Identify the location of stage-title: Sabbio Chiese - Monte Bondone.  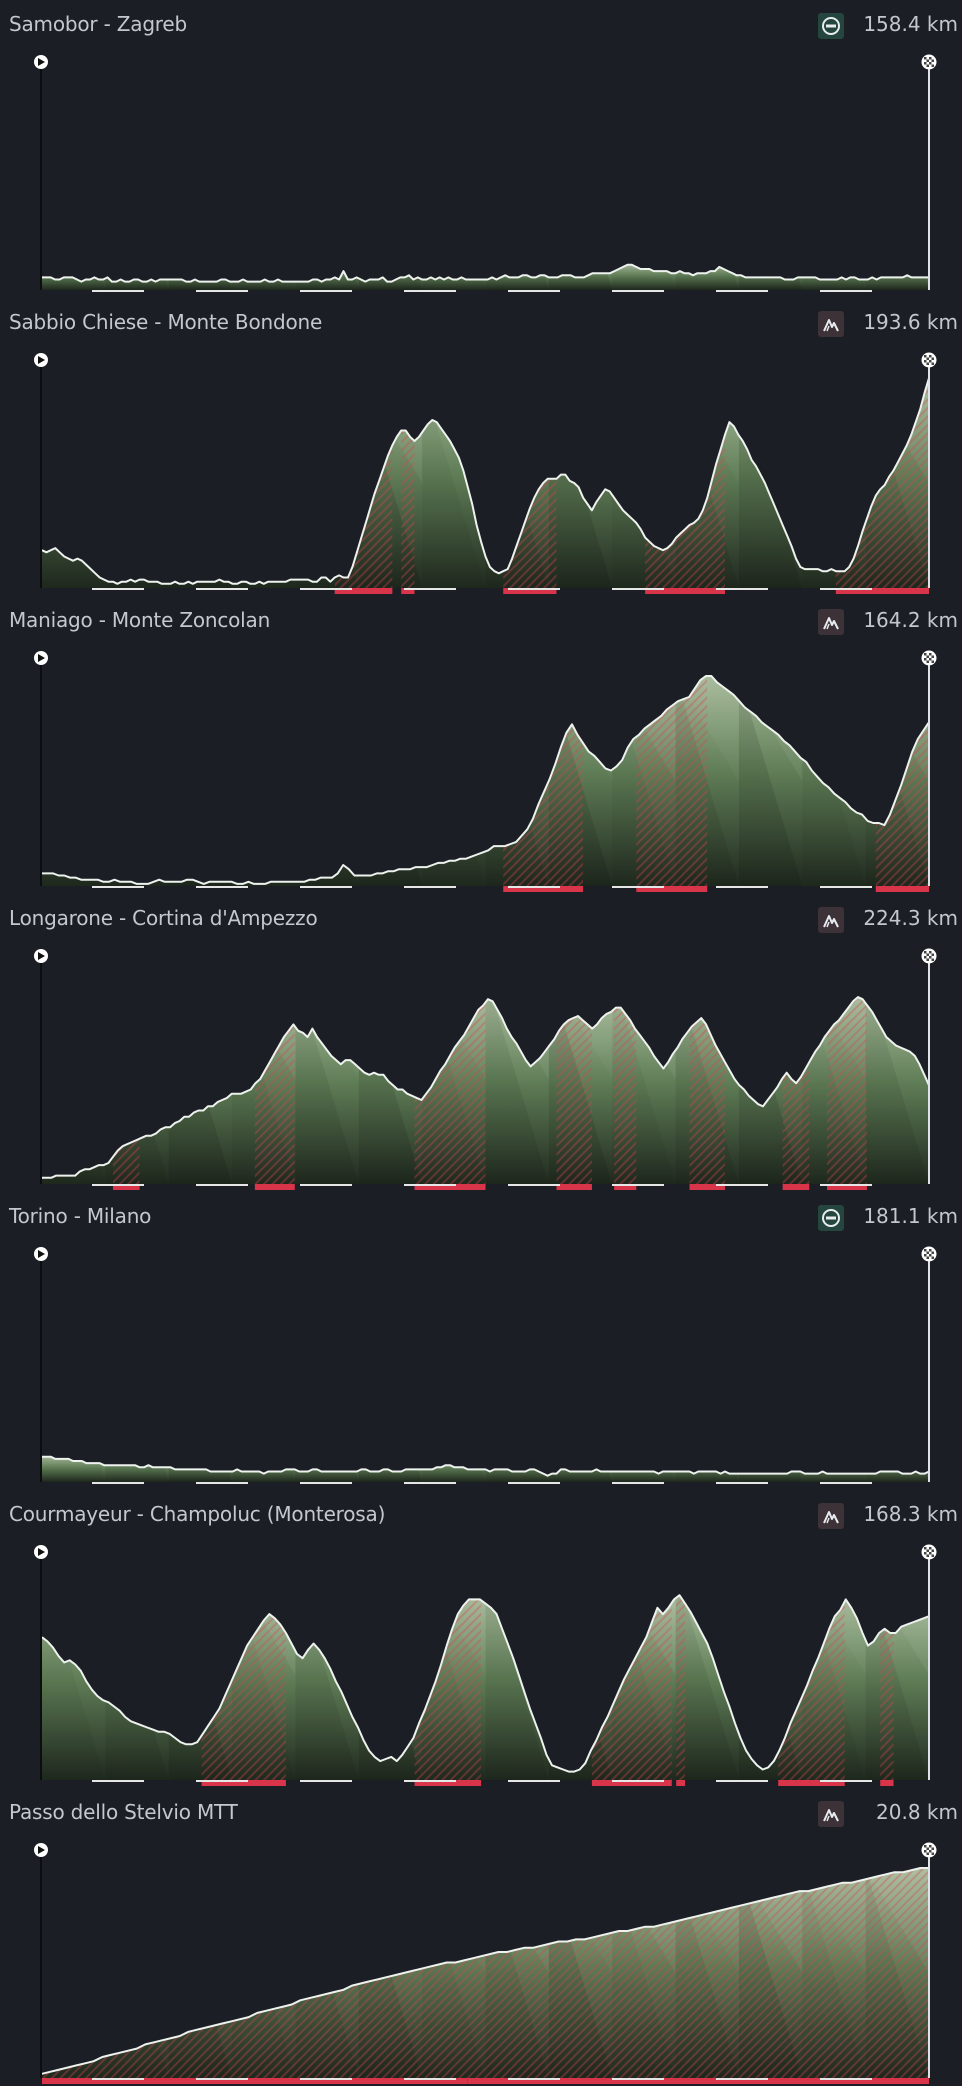
(166, 322).